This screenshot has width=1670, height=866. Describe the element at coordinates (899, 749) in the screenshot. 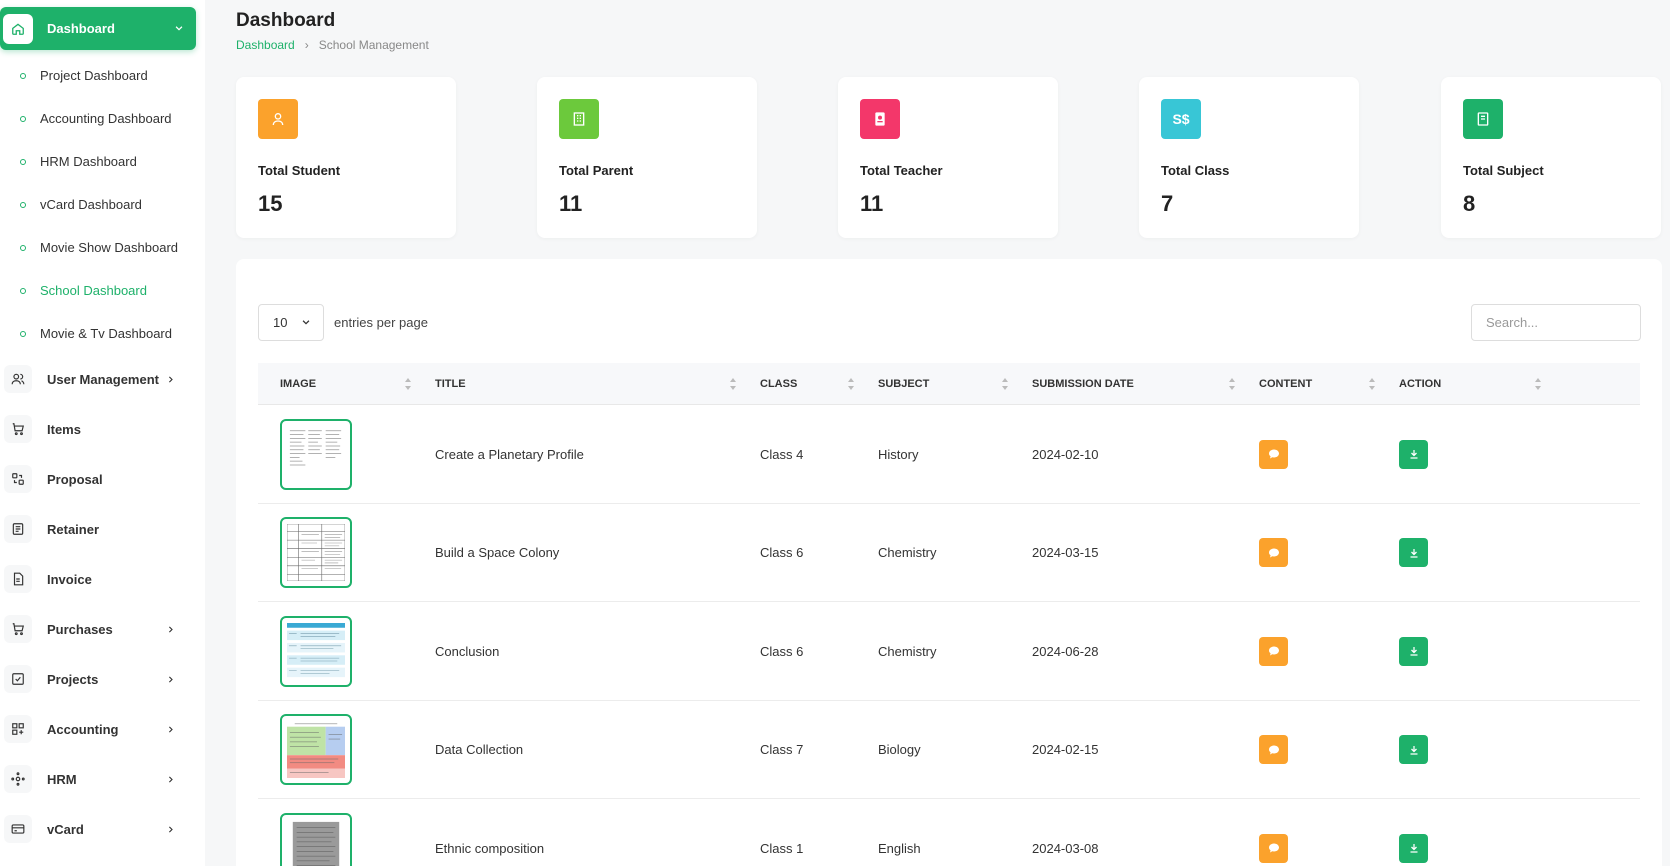

I see `subject-cell: Biology` at that location.